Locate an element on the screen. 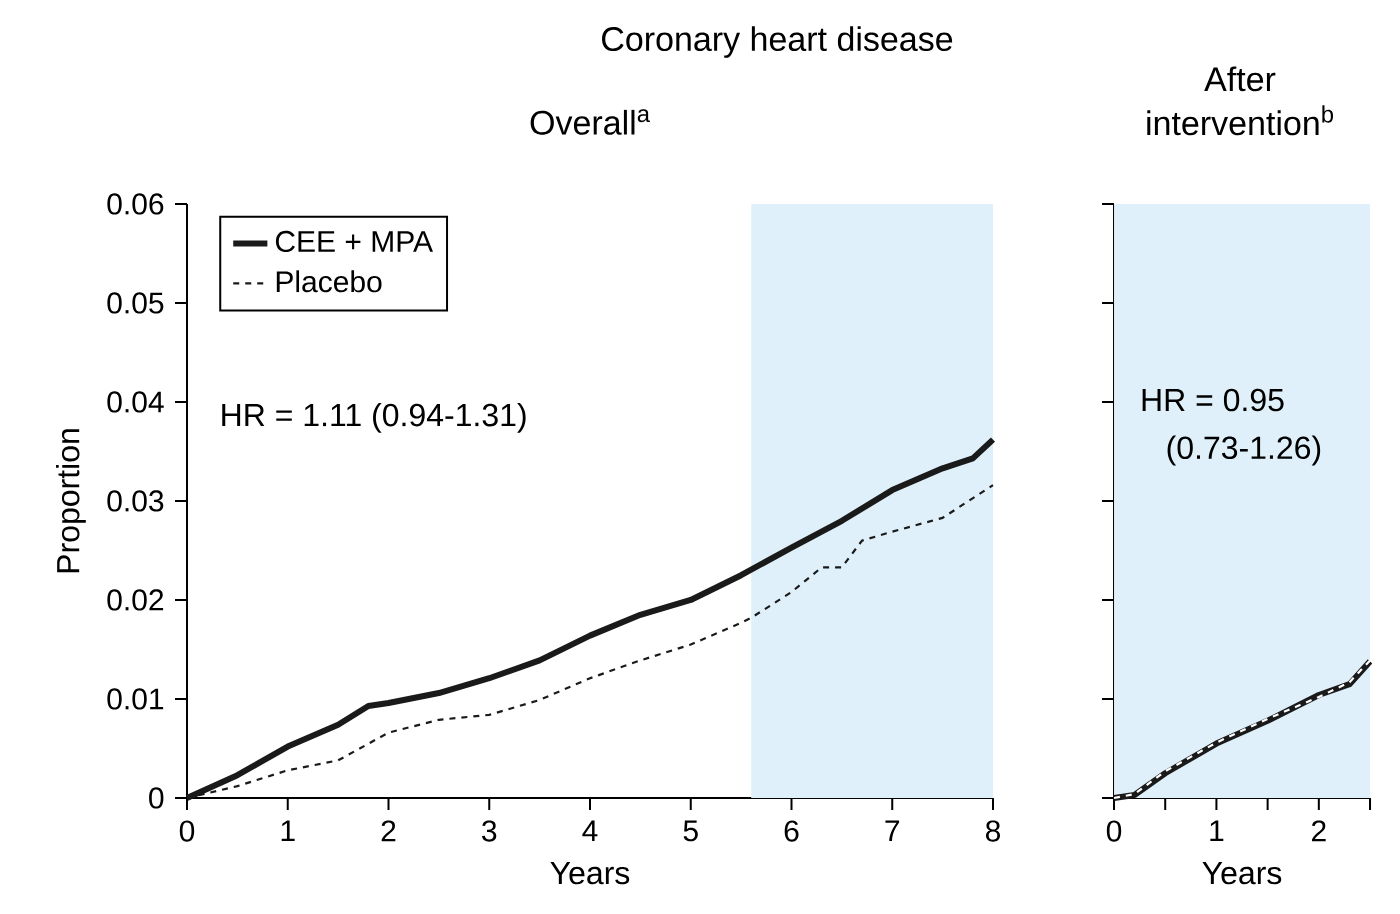  annotation: (0.73-1.26) is located at coordinates (1244, 450).